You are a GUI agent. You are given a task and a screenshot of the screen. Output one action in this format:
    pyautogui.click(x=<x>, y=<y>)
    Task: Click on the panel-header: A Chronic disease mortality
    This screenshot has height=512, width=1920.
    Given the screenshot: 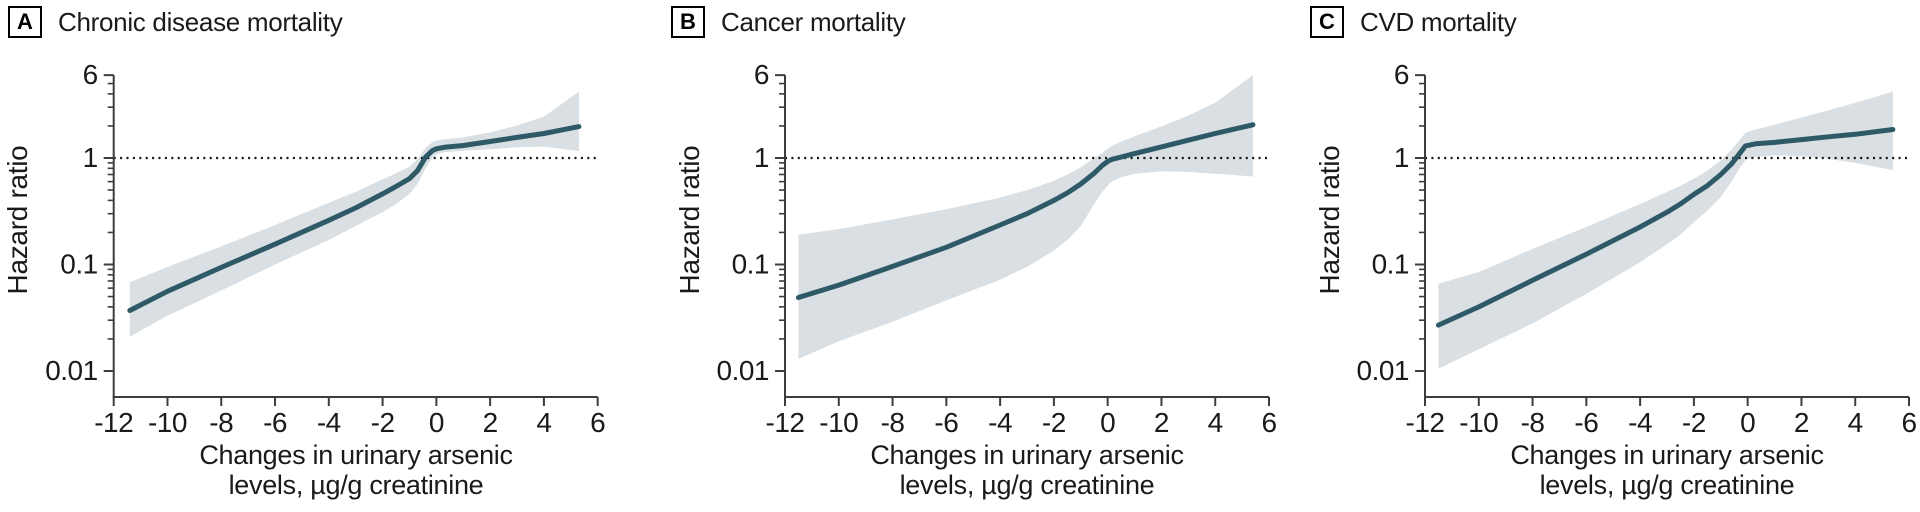 What is the action you would take?
    pyautogui.click(x=175, y=22)
    